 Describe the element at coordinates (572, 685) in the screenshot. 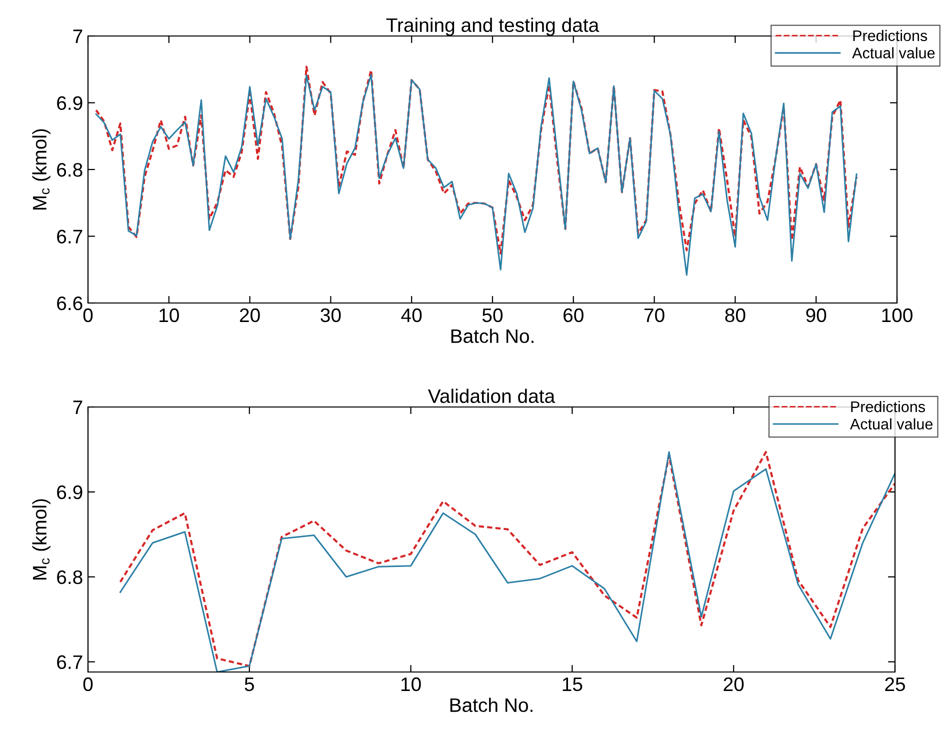

I see `x-tick-label: 15` at that location.